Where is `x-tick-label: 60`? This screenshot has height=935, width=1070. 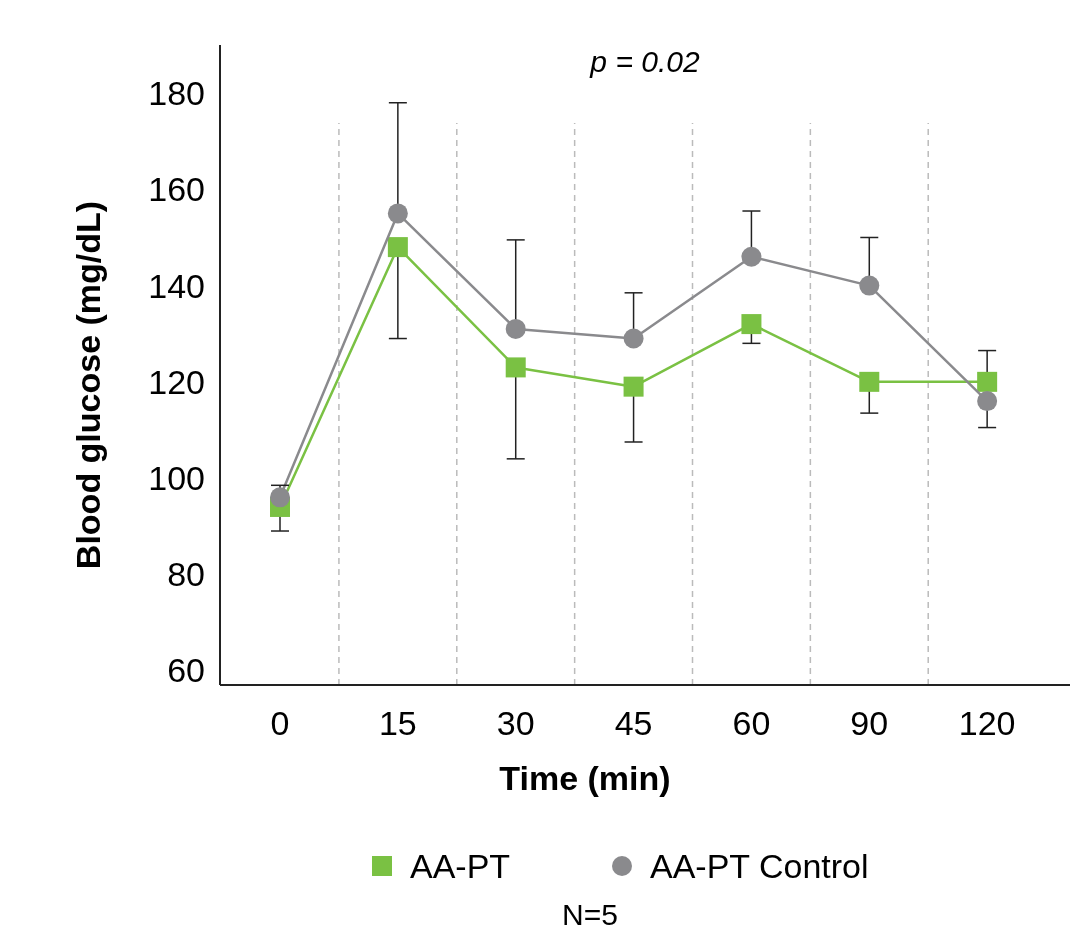
x-tick-label: 60 is located at coordinates (751, 723).